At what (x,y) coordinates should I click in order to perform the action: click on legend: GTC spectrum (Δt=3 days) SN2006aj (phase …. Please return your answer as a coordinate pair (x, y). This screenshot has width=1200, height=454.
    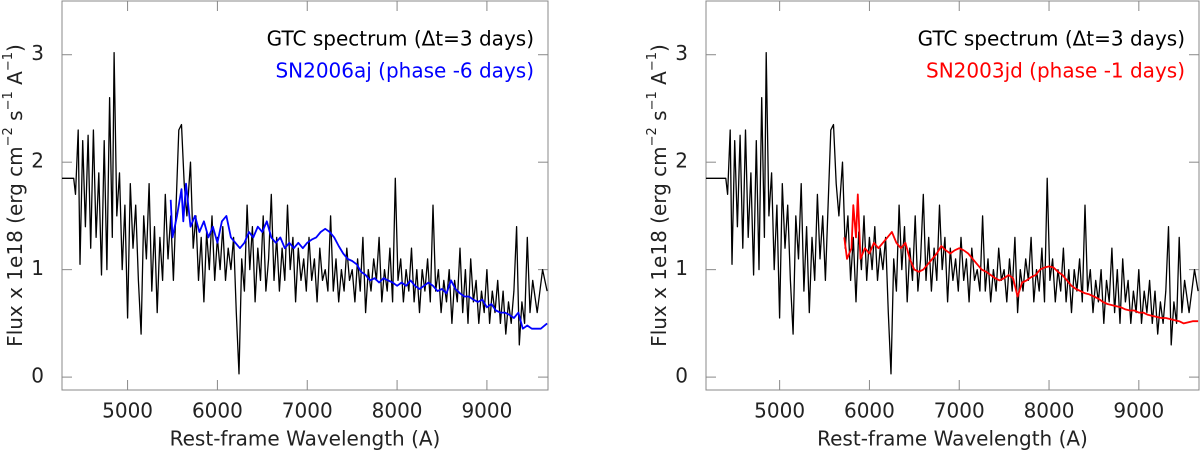
    Looking at the image, I should click on (400, 55).